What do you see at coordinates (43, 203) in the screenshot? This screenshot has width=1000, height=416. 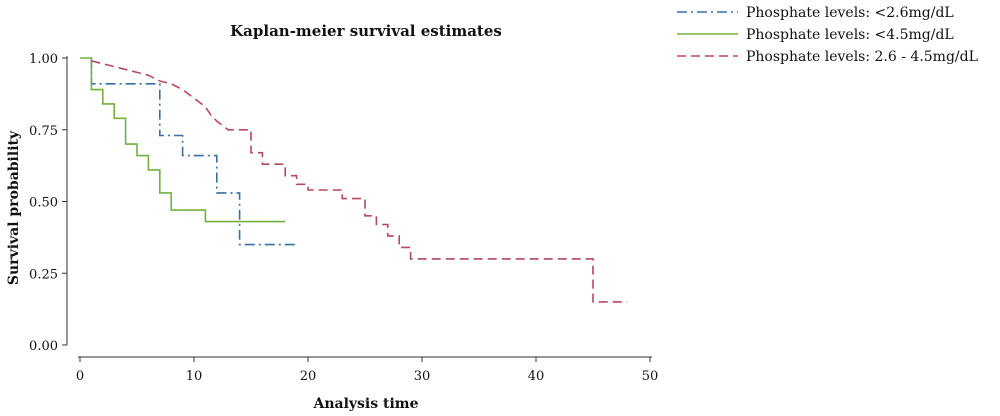 I see `y-tick-label: 0.50` at bounding box center [43, 203].